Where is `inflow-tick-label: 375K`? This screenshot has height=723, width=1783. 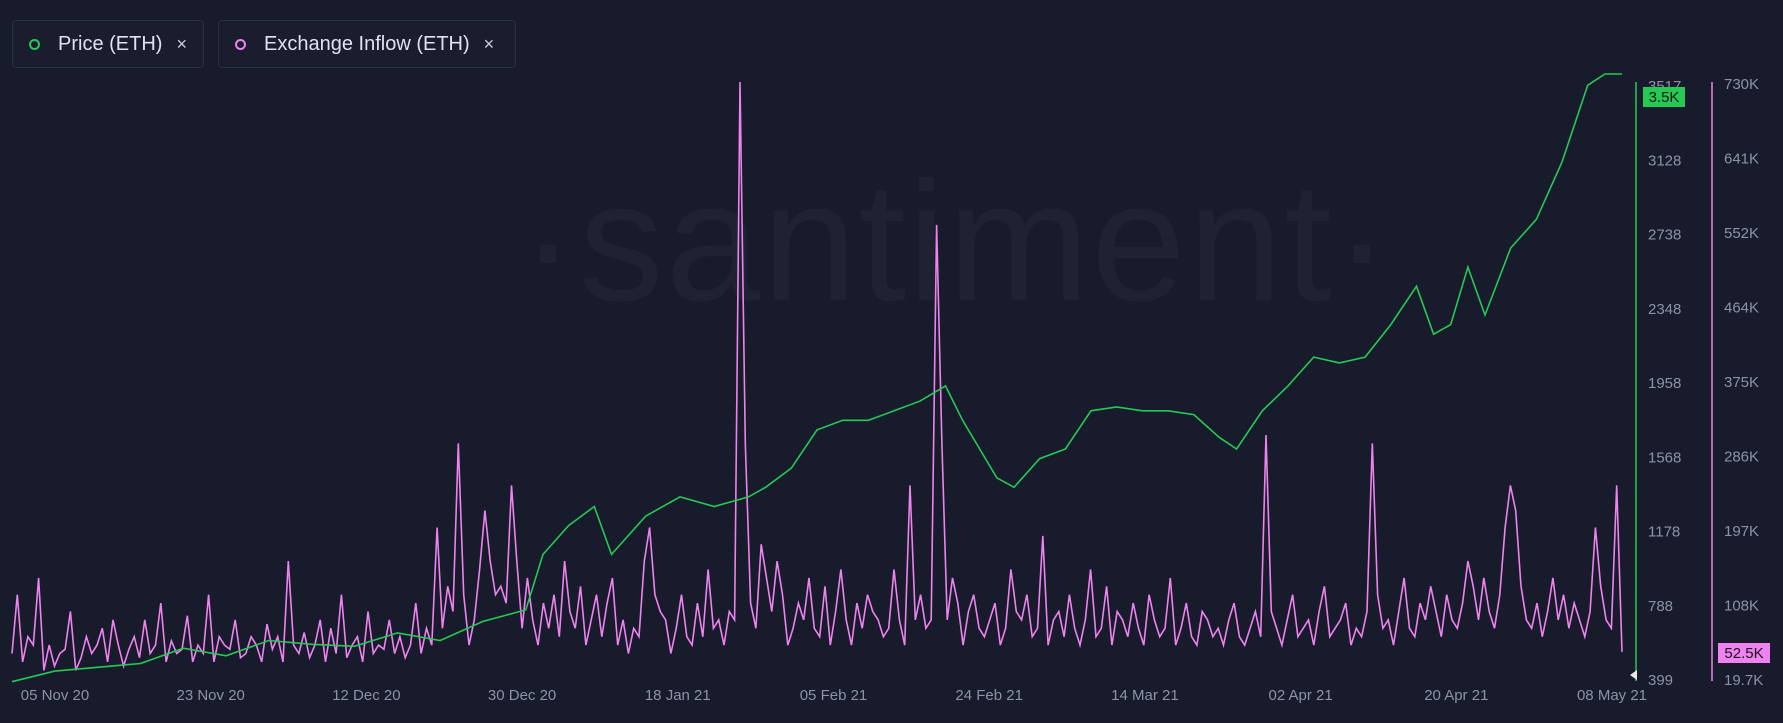 inflow-tick-label: 375K is located at coordinates (1741, 382).